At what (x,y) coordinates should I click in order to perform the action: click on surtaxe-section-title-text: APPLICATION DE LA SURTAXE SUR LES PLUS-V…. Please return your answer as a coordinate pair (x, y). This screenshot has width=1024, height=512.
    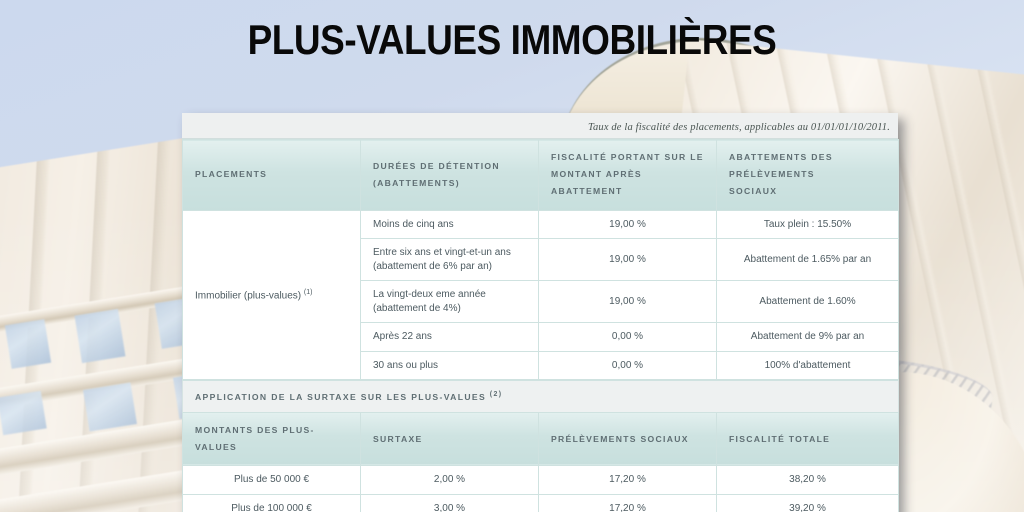
    Looking at the image, I should click on (341, 396).